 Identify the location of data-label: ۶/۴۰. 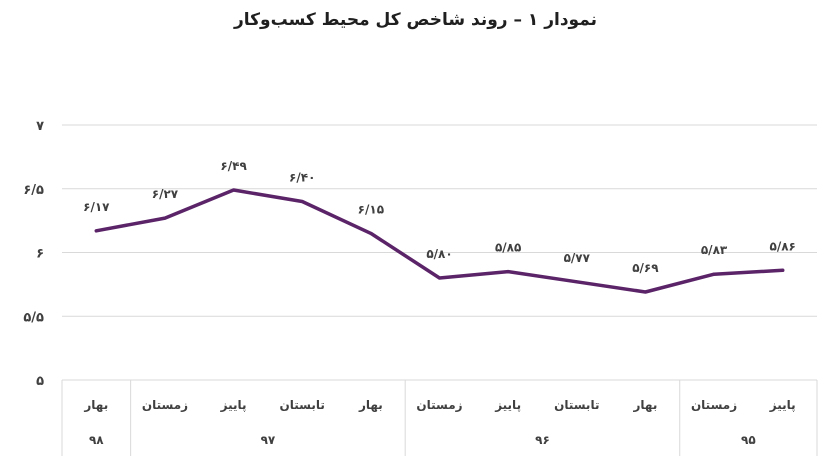
(302, 178).